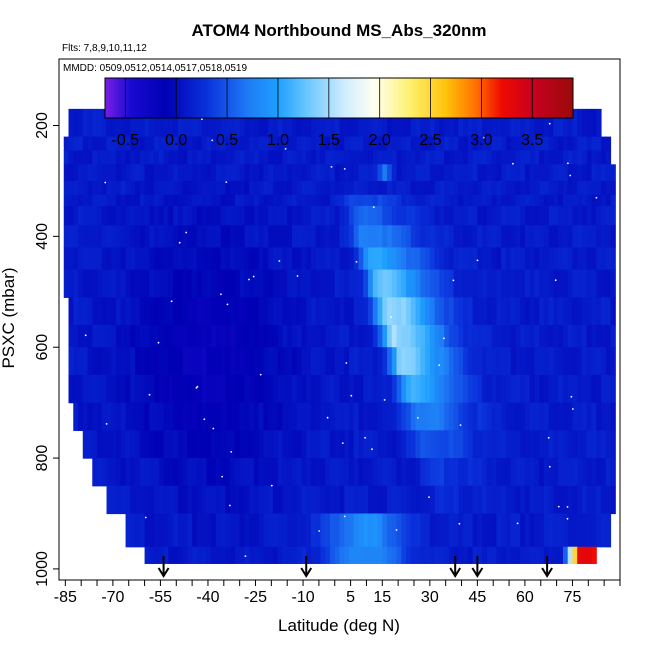 The width and height of the screenshot is (650, 650). Describe the element at coordinates (112, 597) in the screenshot. I see `x-tick-label: -70` at that location.